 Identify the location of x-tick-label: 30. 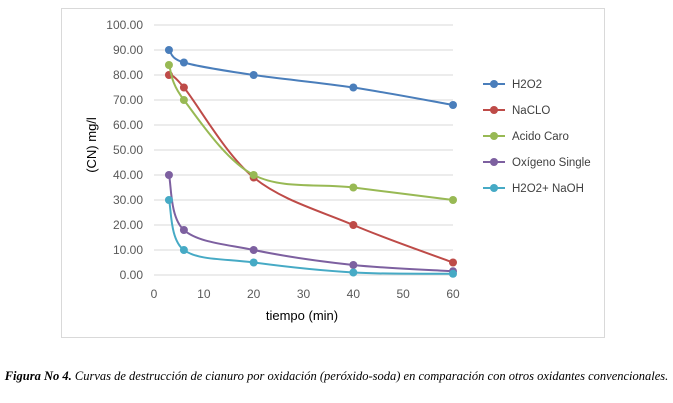
(304, 294).